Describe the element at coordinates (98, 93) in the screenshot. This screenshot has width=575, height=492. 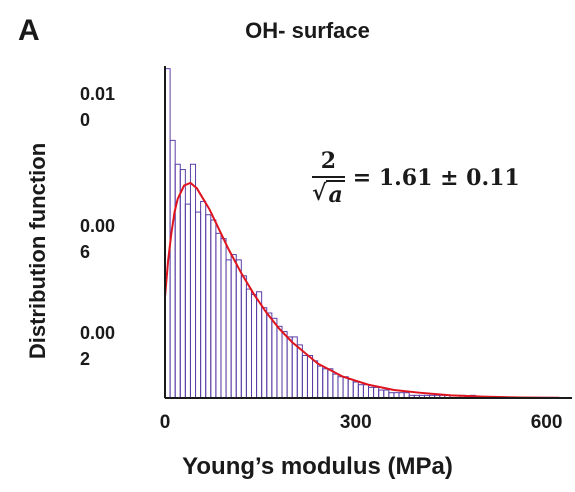
I see `y-tick-label-line1: 0.01` at that location.